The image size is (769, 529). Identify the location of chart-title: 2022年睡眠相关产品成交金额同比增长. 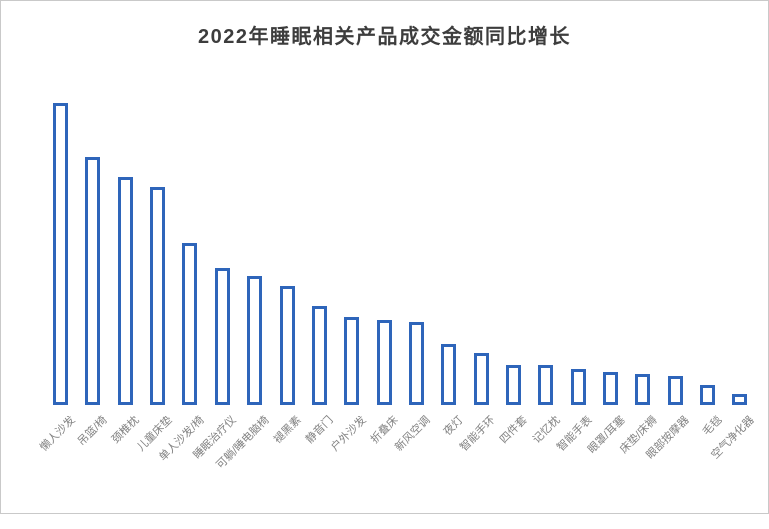
(384, 37).